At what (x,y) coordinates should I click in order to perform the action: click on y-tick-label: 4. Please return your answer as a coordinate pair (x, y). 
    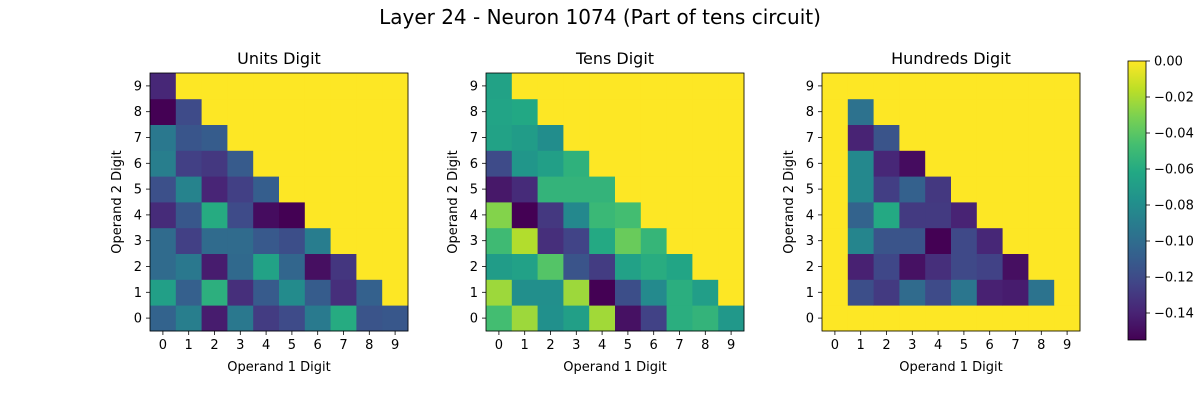
    Looking at the image, I should click on (474, 215).